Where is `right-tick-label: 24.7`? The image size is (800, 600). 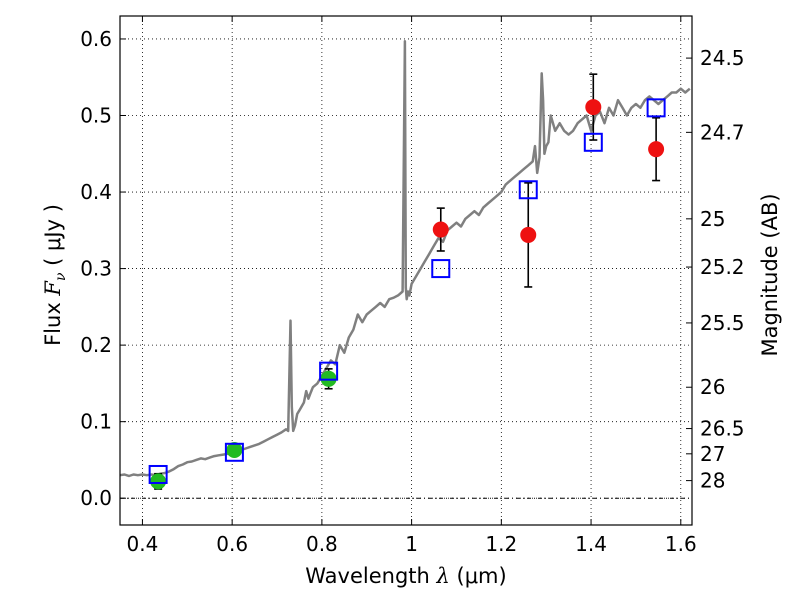
right-tick-label: 24.7 is located at coordinates (722, 132).